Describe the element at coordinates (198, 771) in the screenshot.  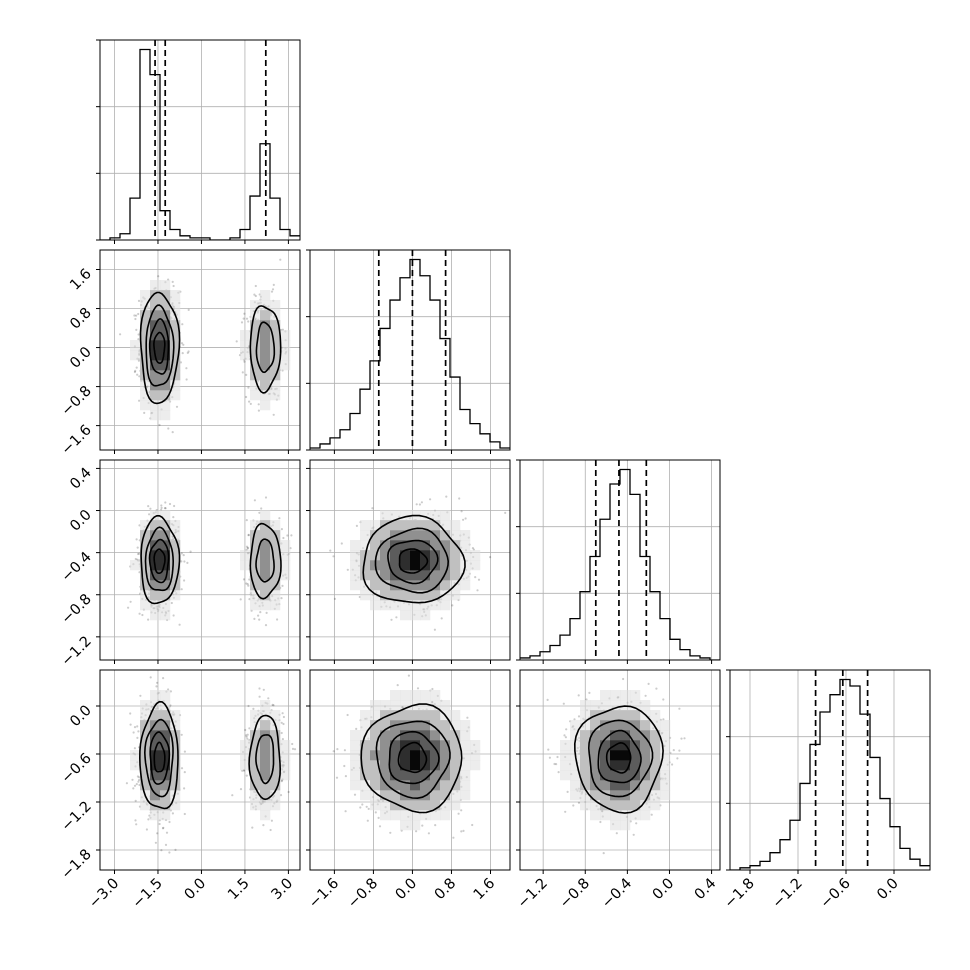
I see `panel-p1-p4` at that location.